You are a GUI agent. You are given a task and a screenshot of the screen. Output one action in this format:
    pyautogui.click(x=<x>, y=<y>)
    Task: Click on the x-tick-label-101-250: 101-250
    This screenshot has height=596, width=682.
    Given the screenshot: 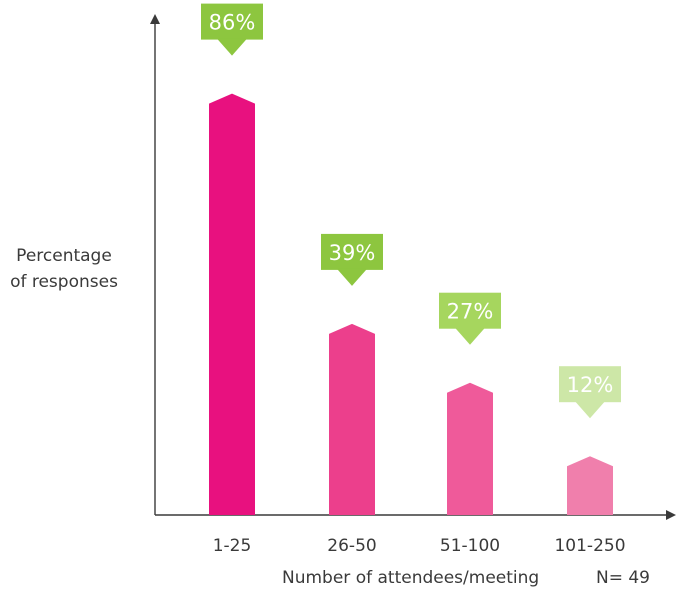 What is the action you would take?
    pyautogui.click(x=589, y=546)
    